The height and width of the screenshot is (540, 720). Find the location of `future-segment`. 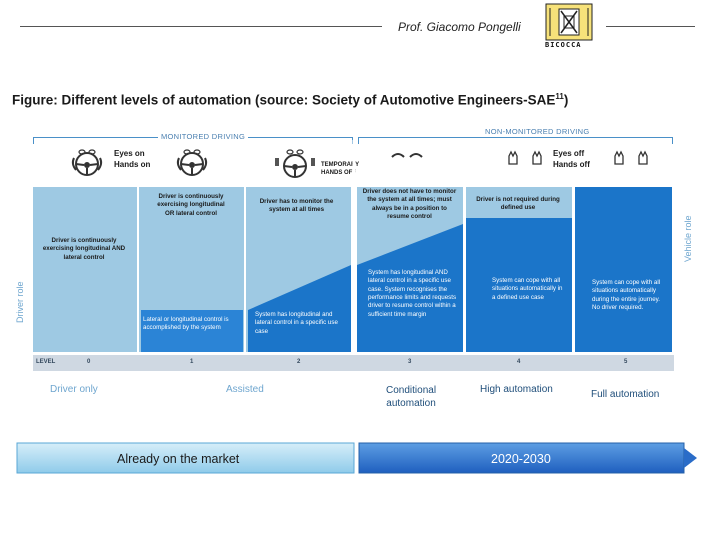

future-segment is located at coordinates (521, 458).